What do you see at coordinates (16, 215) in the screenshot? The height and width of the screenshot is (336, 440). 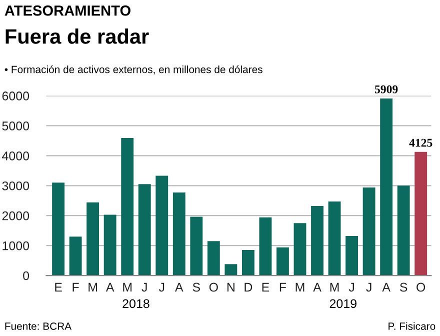 I see `y-tick-label: 2000` at bounding box center [16, 215].